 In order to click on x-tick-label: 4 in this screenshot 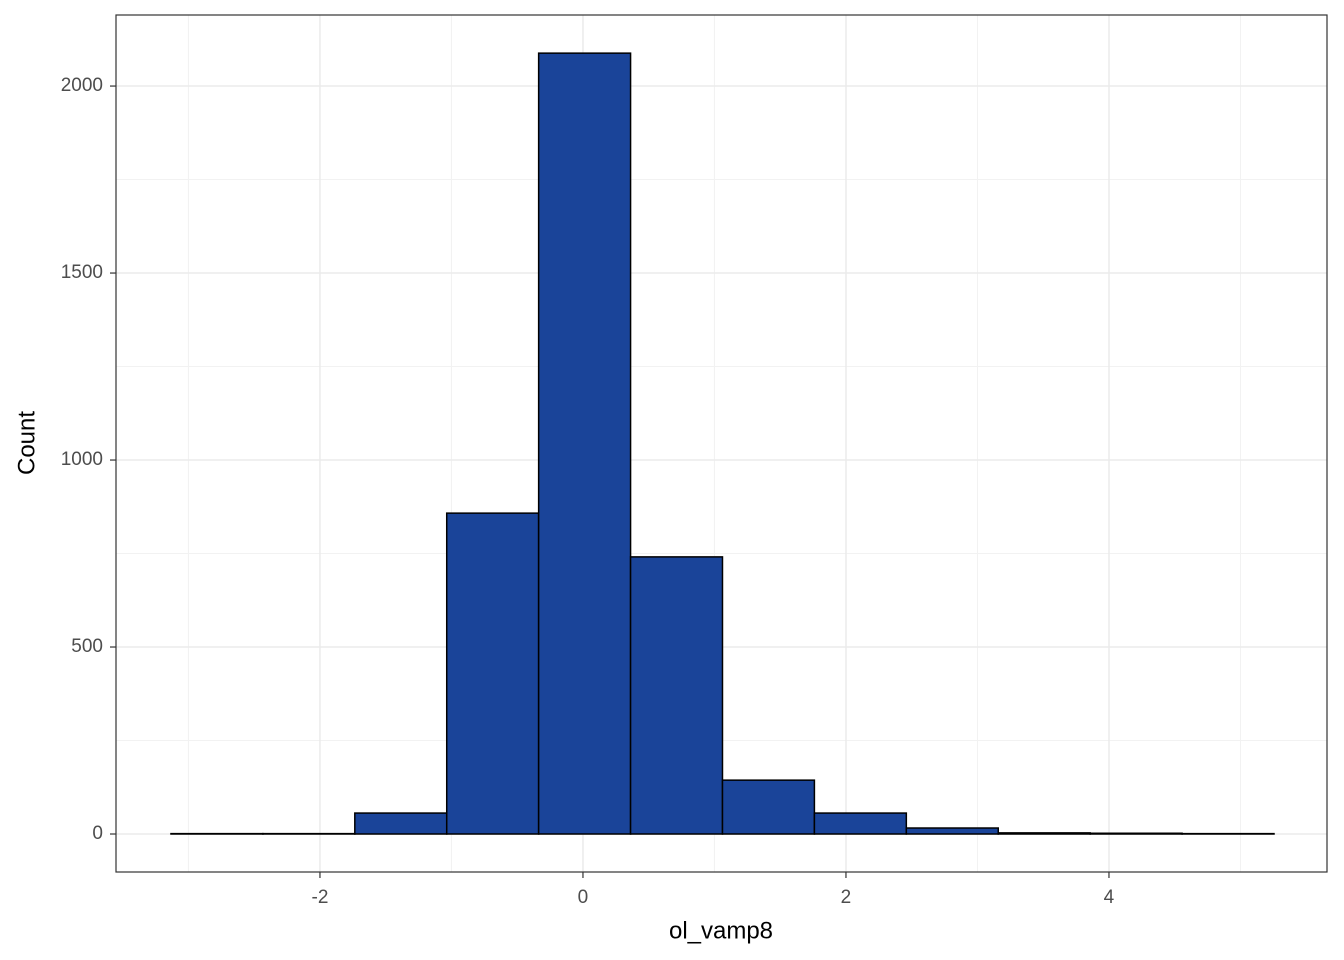, I will do `click(1109, 897)`.